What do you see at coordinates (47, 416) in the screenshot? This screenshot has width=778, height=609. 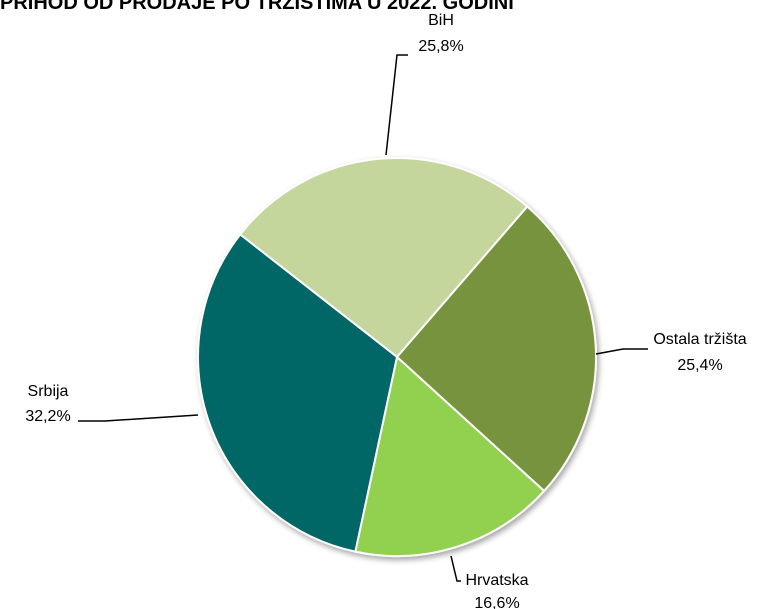 I see `slice-value-label: 32,2%` at bounding box center [47, 416].